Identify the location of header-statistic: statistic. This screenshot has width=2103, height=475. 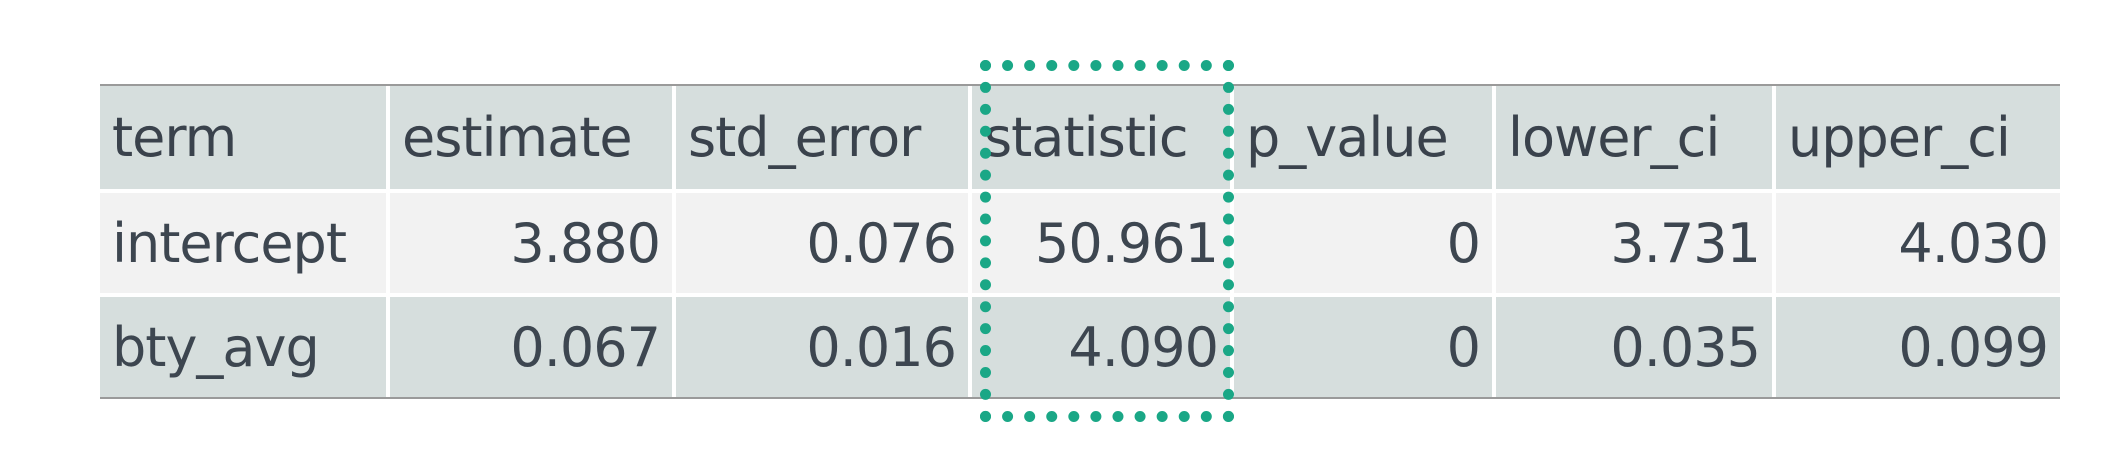
(1101, 139).